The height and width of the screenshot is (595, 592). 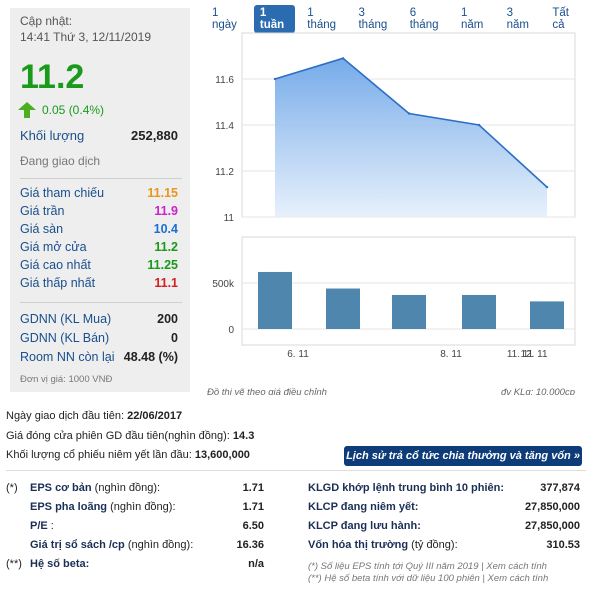 I want to click on metric-value: 1.71, so click(x=253, y=488).